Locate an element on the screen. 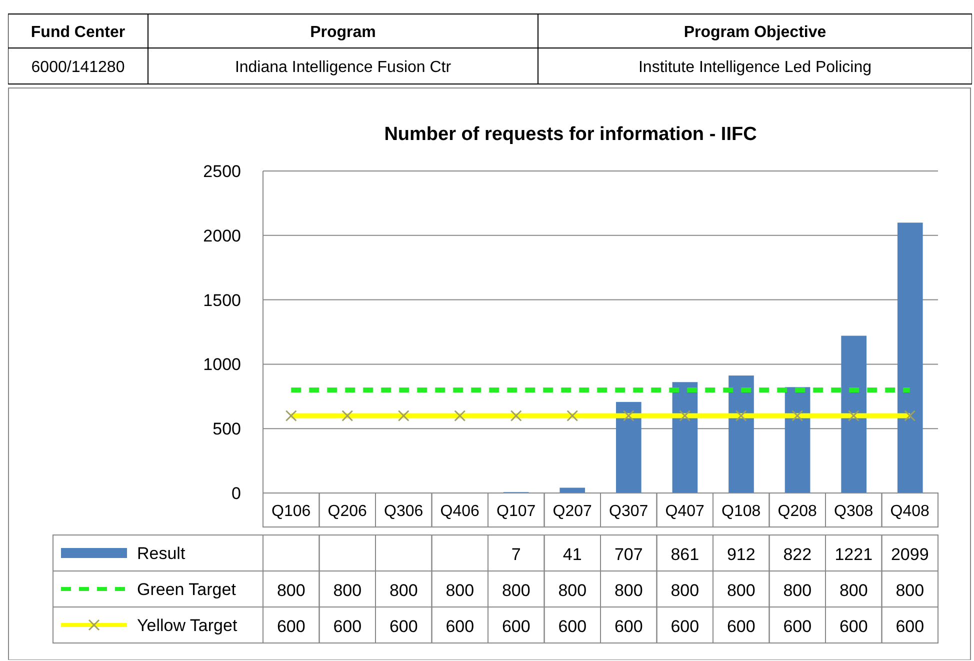 The image size is (974, 661). y-tick-label: 2000 is located at coordinates (222, 236).